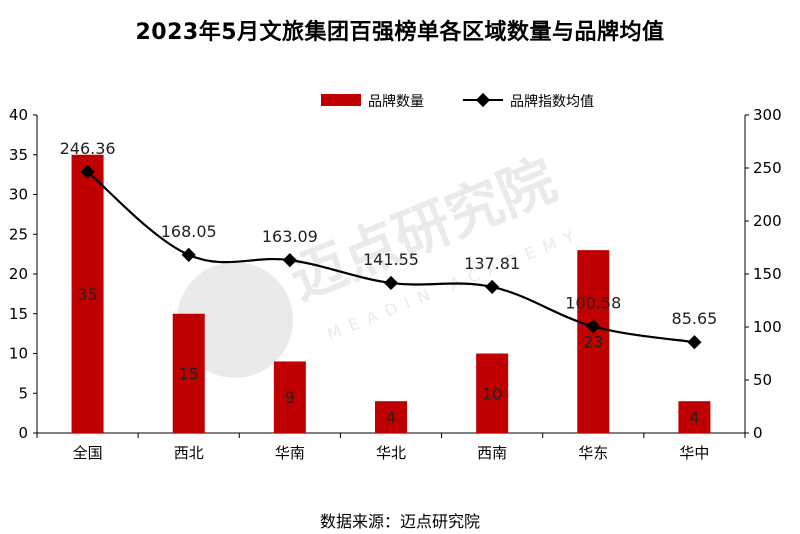 The image size is (800, 534). Describe the element at coordinates (457, 101) in the screenshot. I see `legend: 品牌数量 品牌指数均值` at that location.